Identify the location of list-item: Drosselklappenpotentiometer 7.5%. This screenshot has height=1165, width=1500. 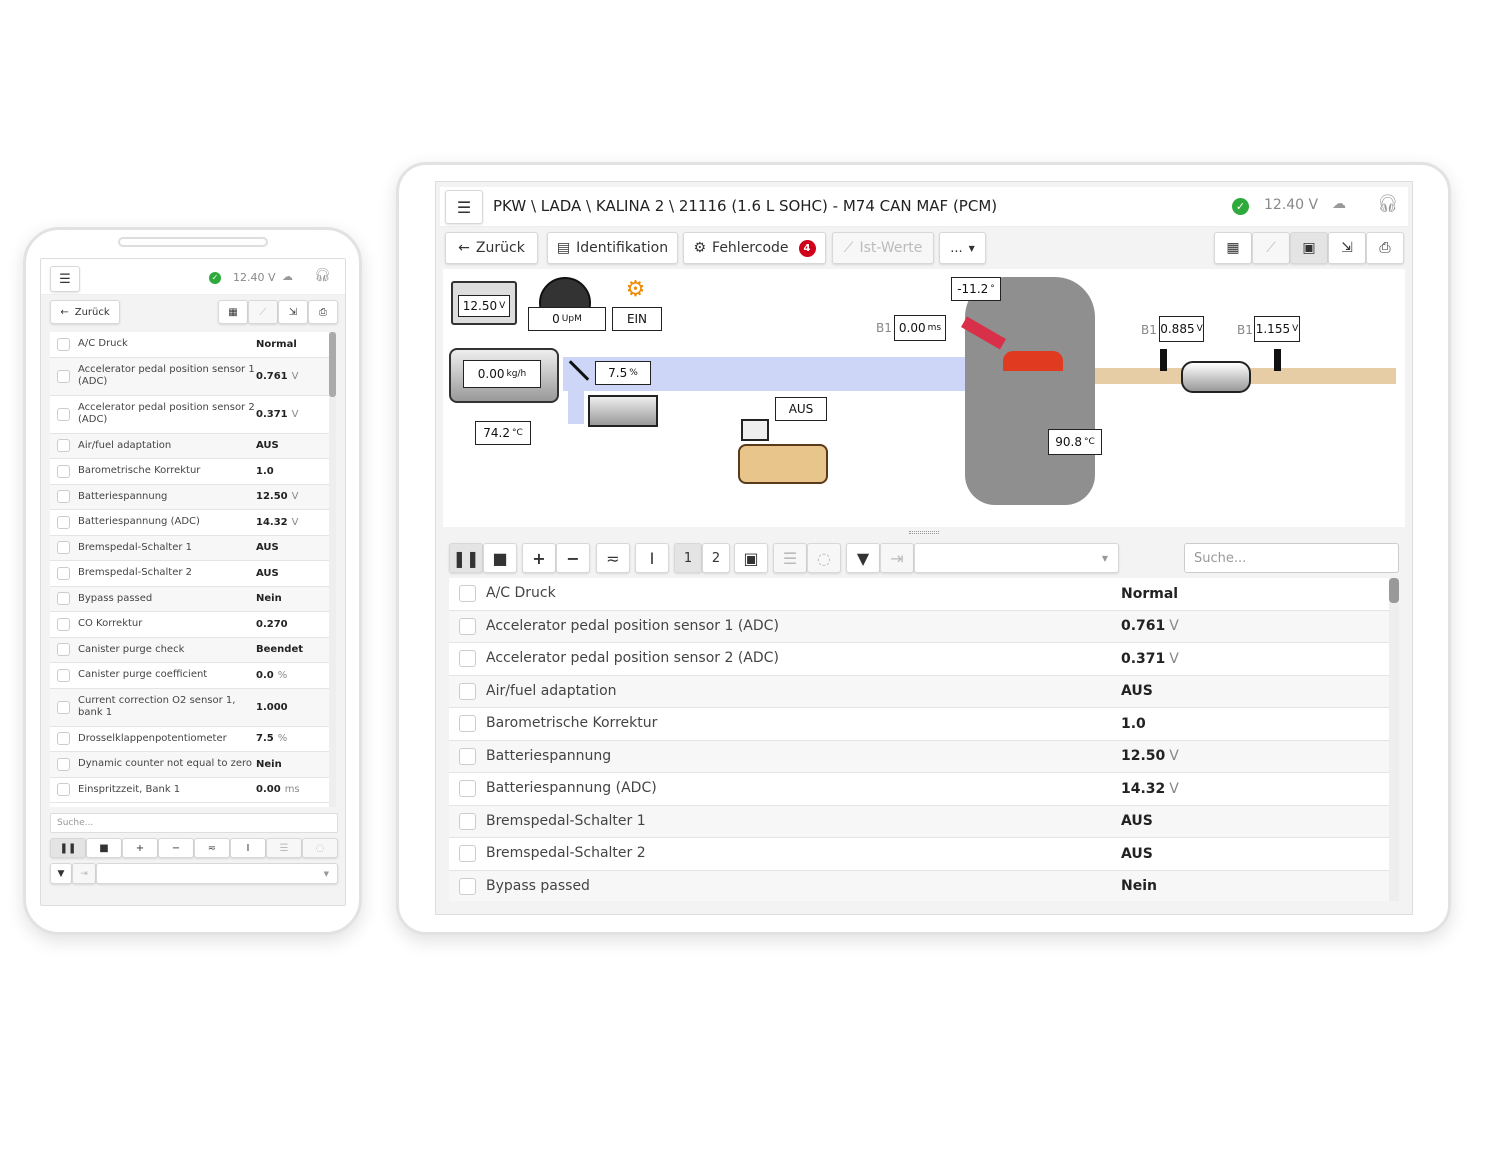
(190, 739).